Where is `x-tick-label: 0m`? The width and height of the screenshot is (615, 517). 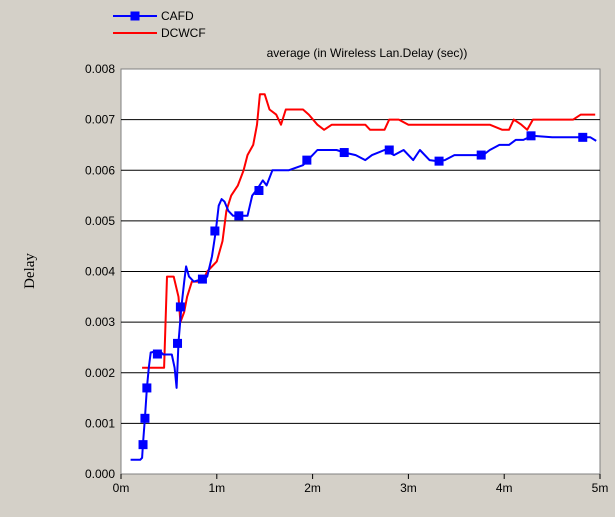 x-tick-label: 0m is located at coordinates (121, 488).